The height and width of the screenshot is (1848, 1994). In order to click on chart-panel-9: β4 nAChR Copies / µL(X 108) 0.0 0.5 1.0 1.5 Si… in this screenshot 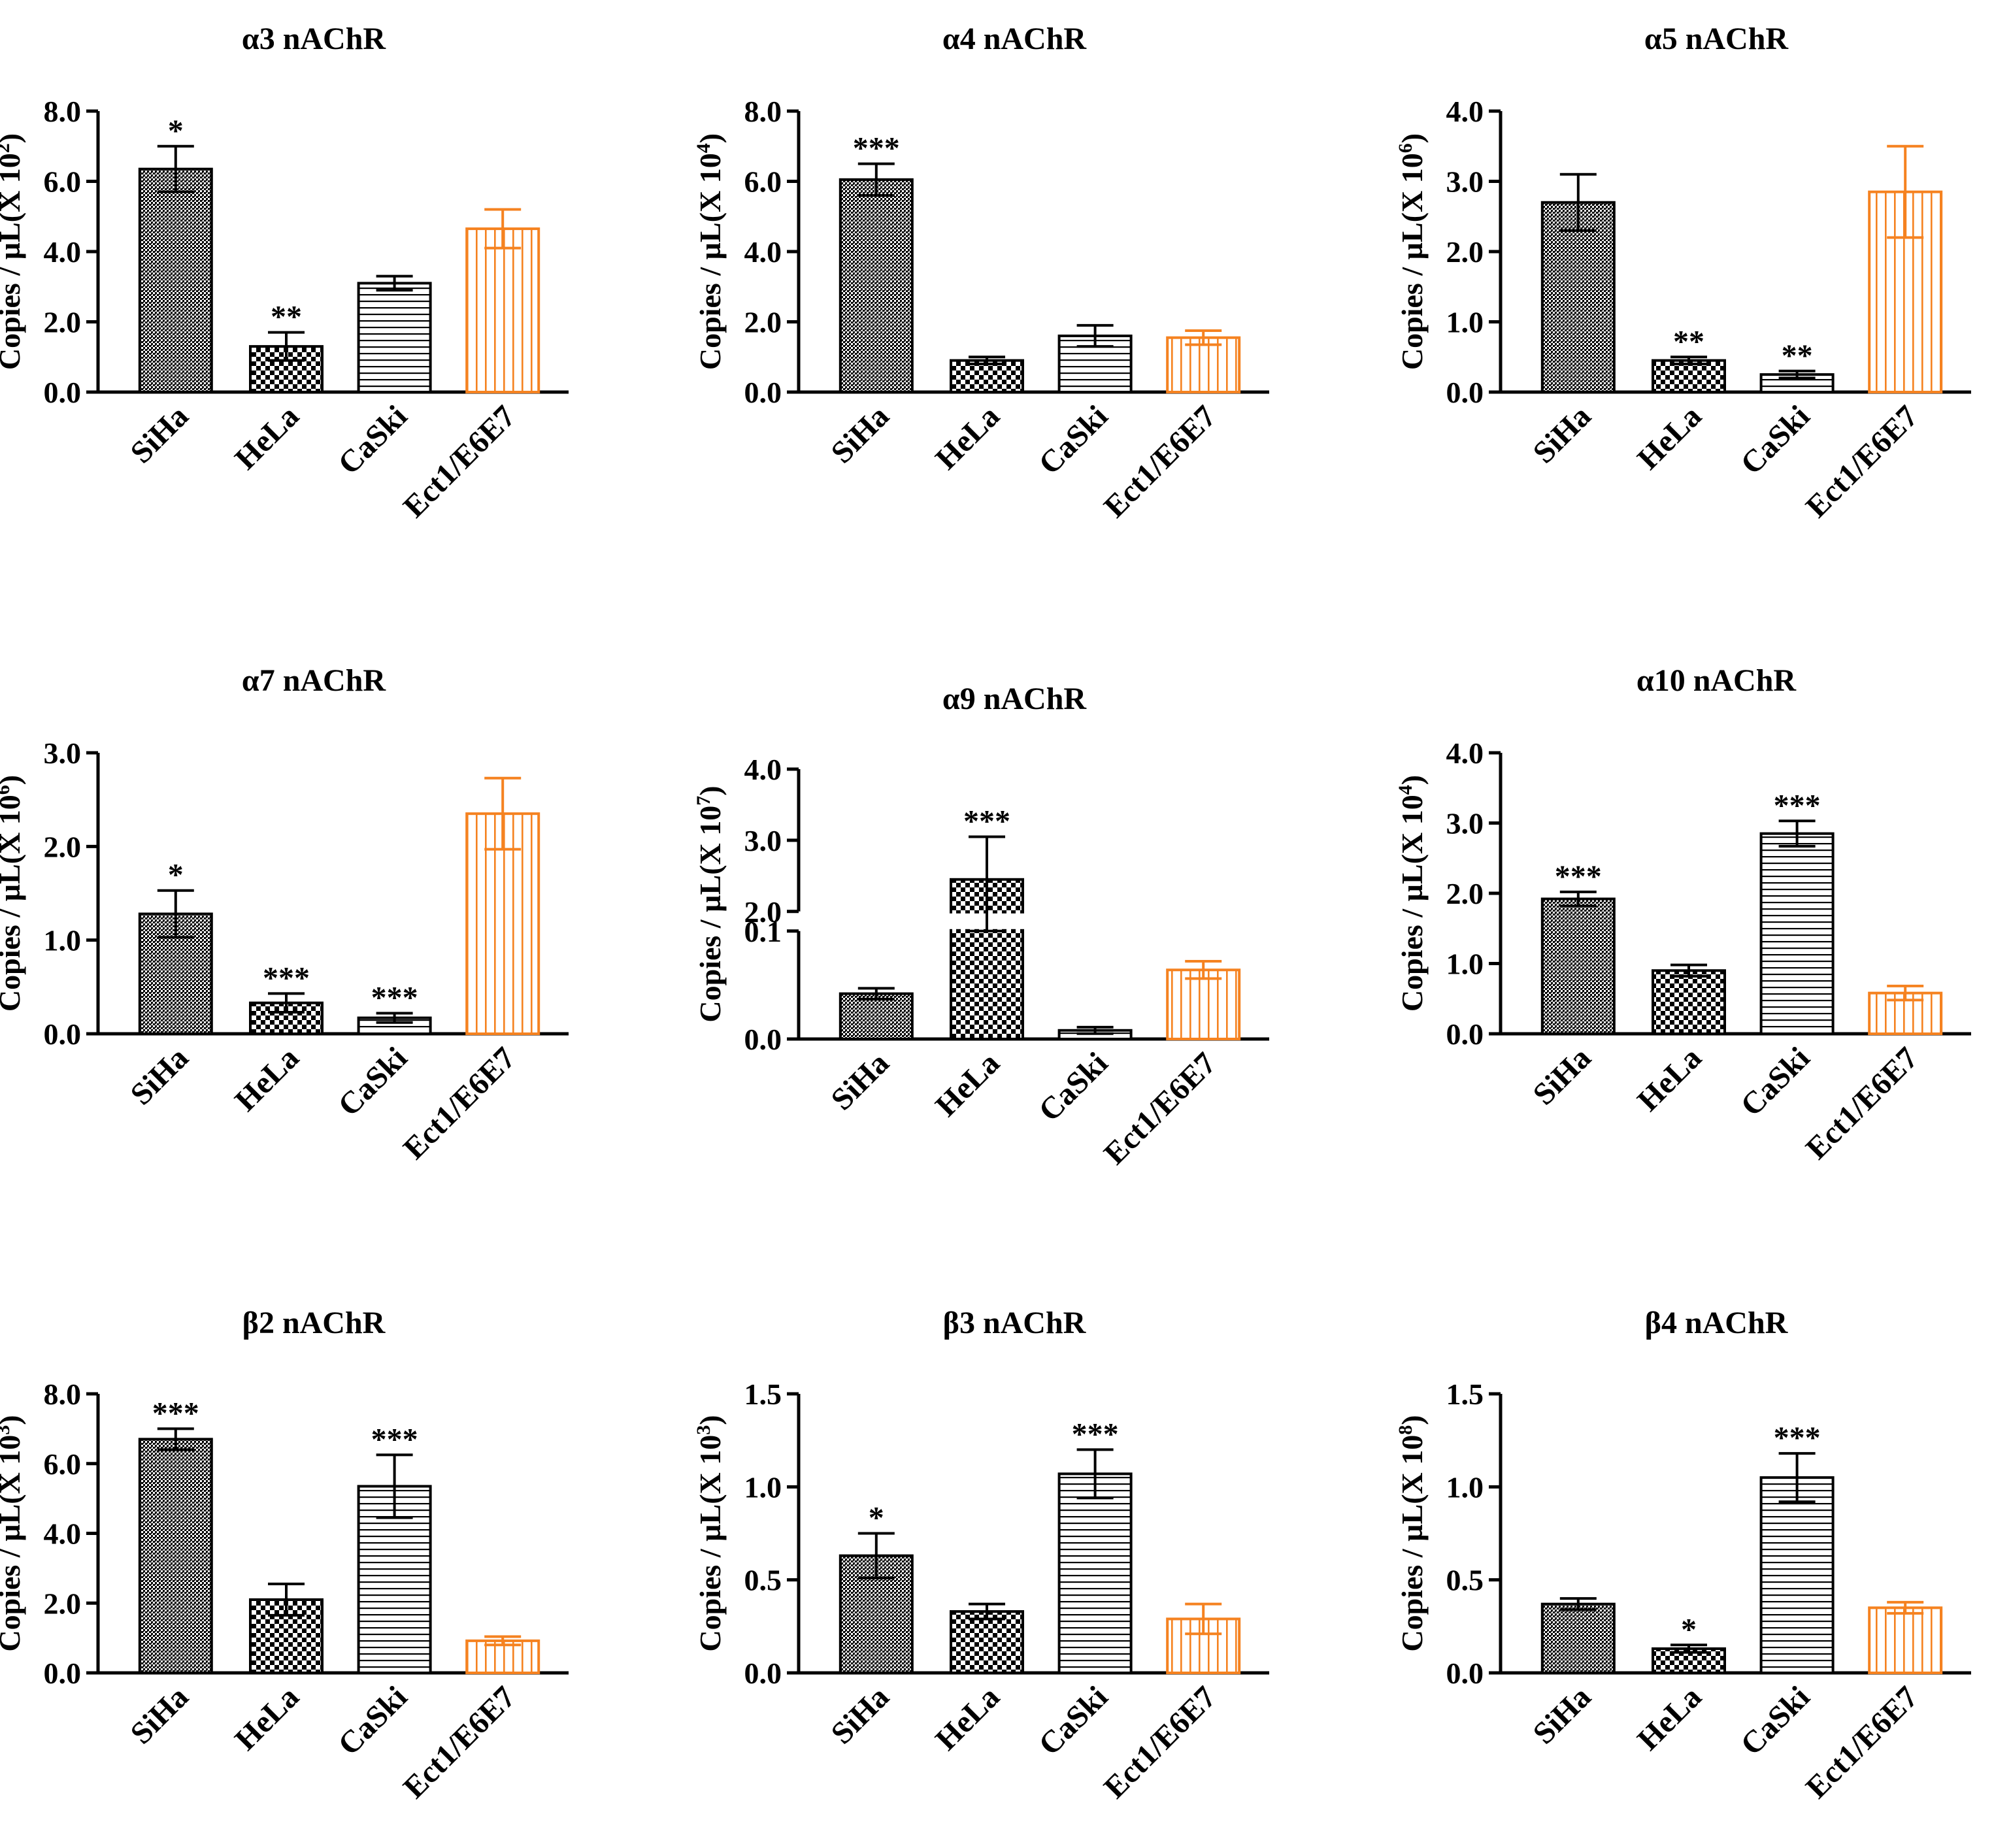, I will do `click(1683, 1555)`.